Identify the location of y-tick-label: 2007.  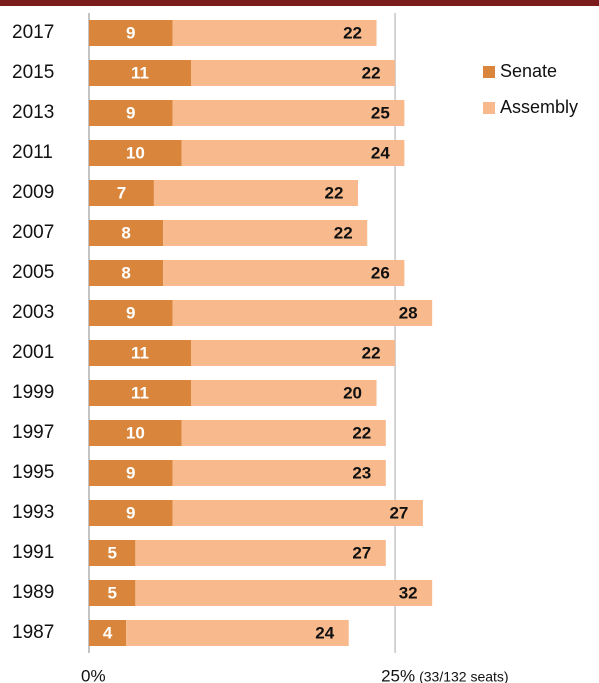
(33, 232).